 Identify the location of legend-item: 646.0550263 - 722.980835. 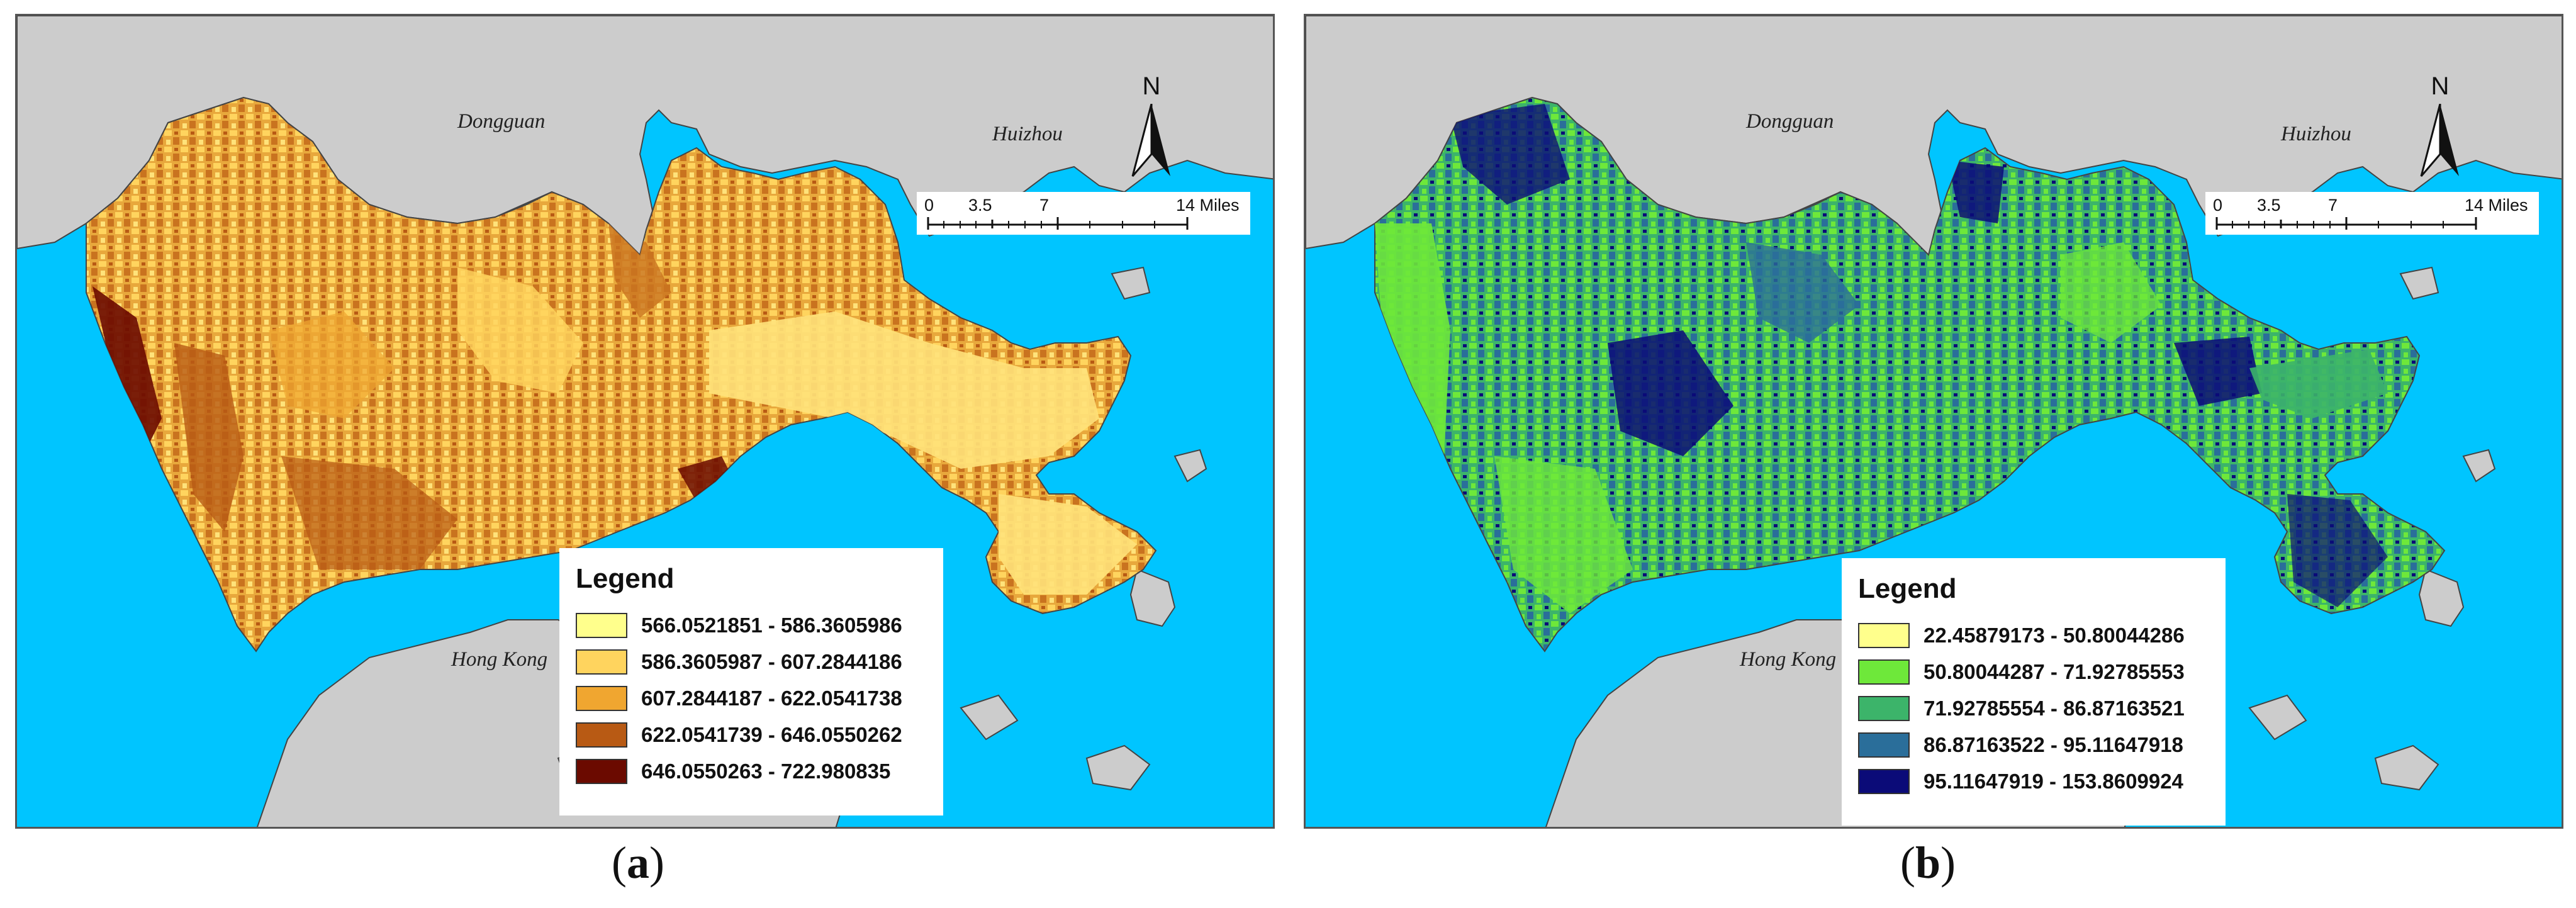
(751, 771).